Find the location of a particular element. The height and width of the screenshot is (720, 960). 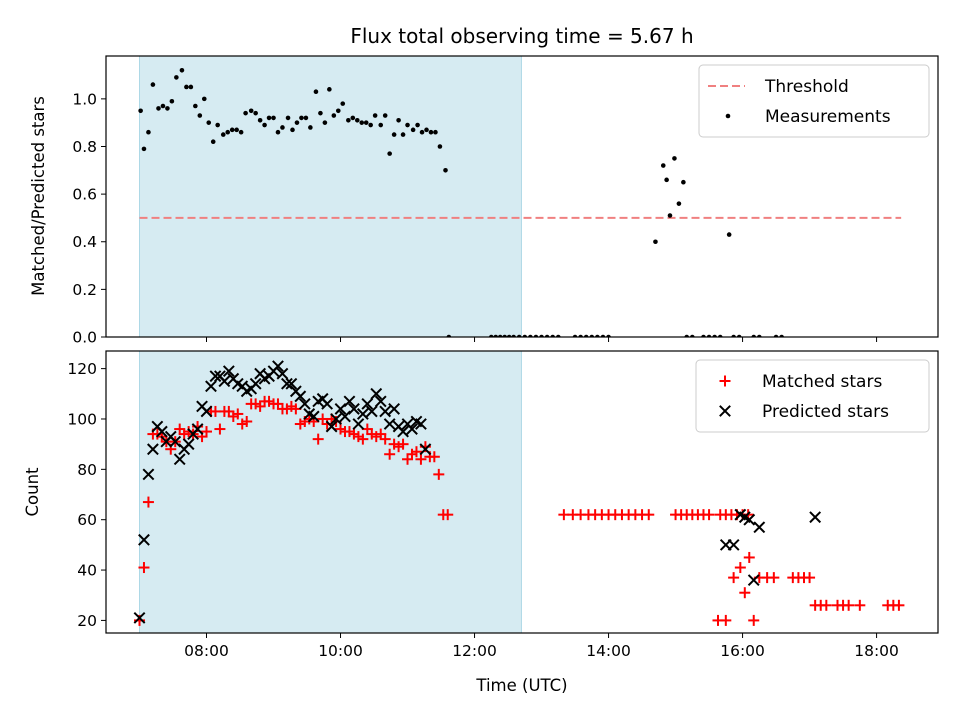

top-ytick-label-4: 0.8 is located at coordinates (84, 147).